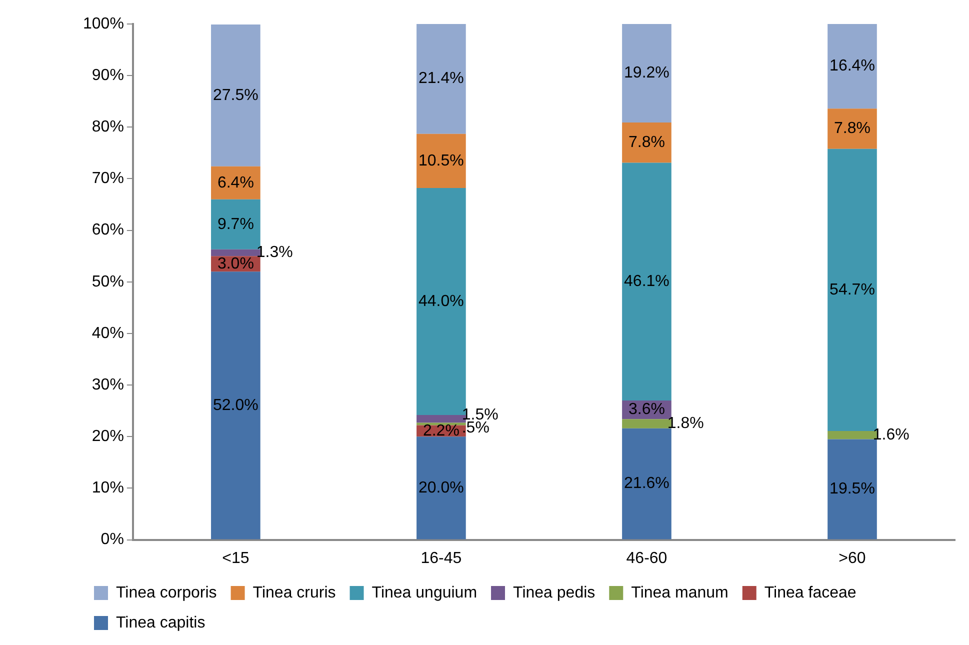  I want to click on y-tick-label: 60%, so click(108, 230).